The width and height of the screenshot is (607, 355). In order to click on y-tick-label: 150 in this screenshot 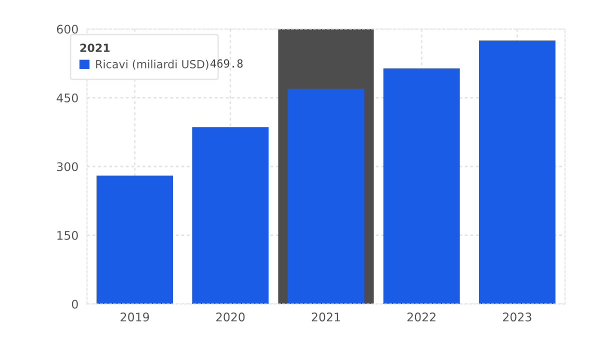, I will do `click(67, 235)`.